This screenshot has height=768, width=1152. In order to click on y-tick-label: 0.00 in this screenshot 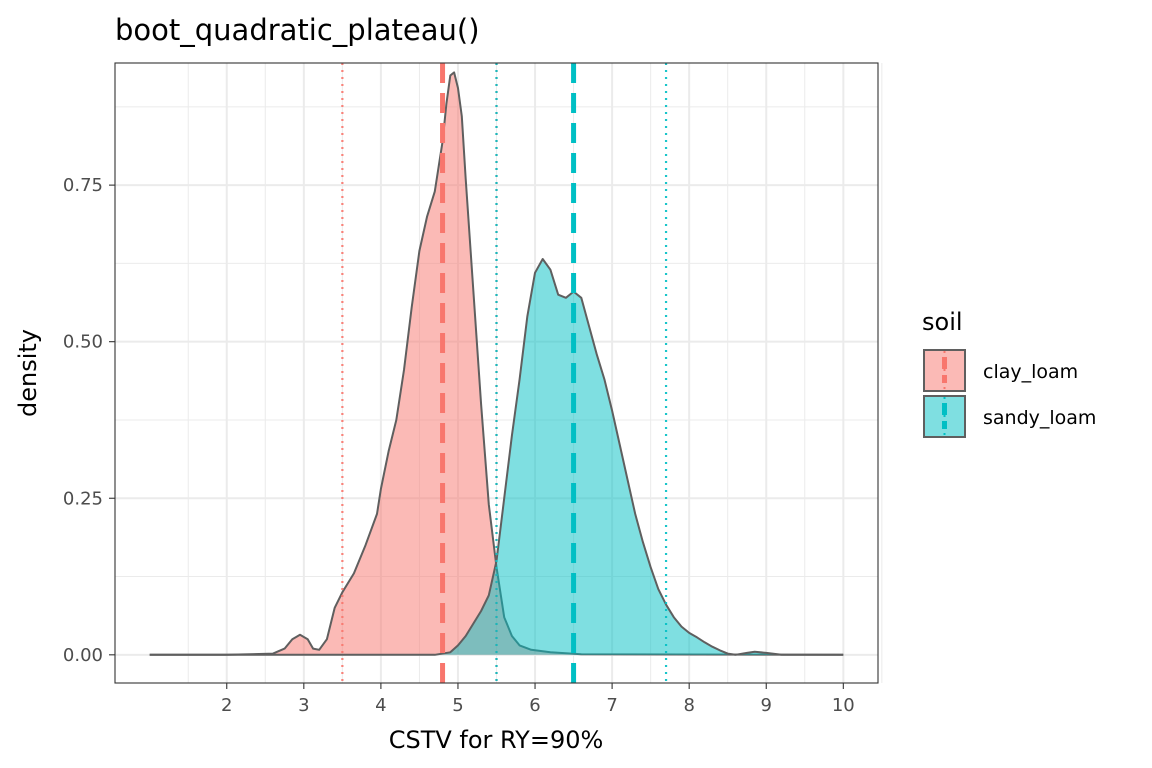, I will do `click(83, 655)`.